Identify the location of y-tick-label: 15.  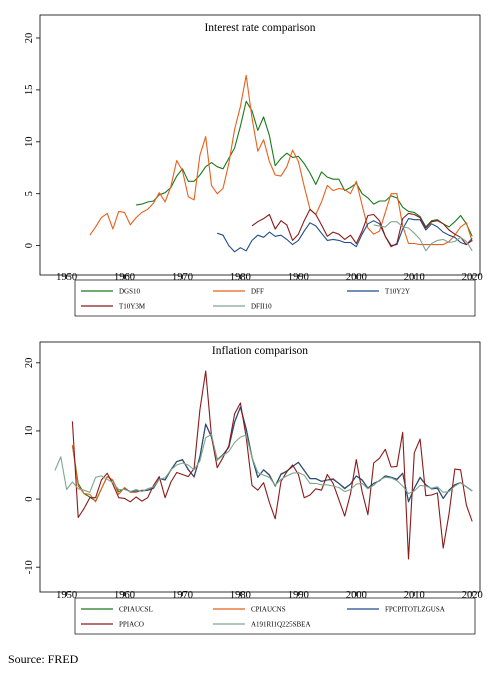
(29, 90).